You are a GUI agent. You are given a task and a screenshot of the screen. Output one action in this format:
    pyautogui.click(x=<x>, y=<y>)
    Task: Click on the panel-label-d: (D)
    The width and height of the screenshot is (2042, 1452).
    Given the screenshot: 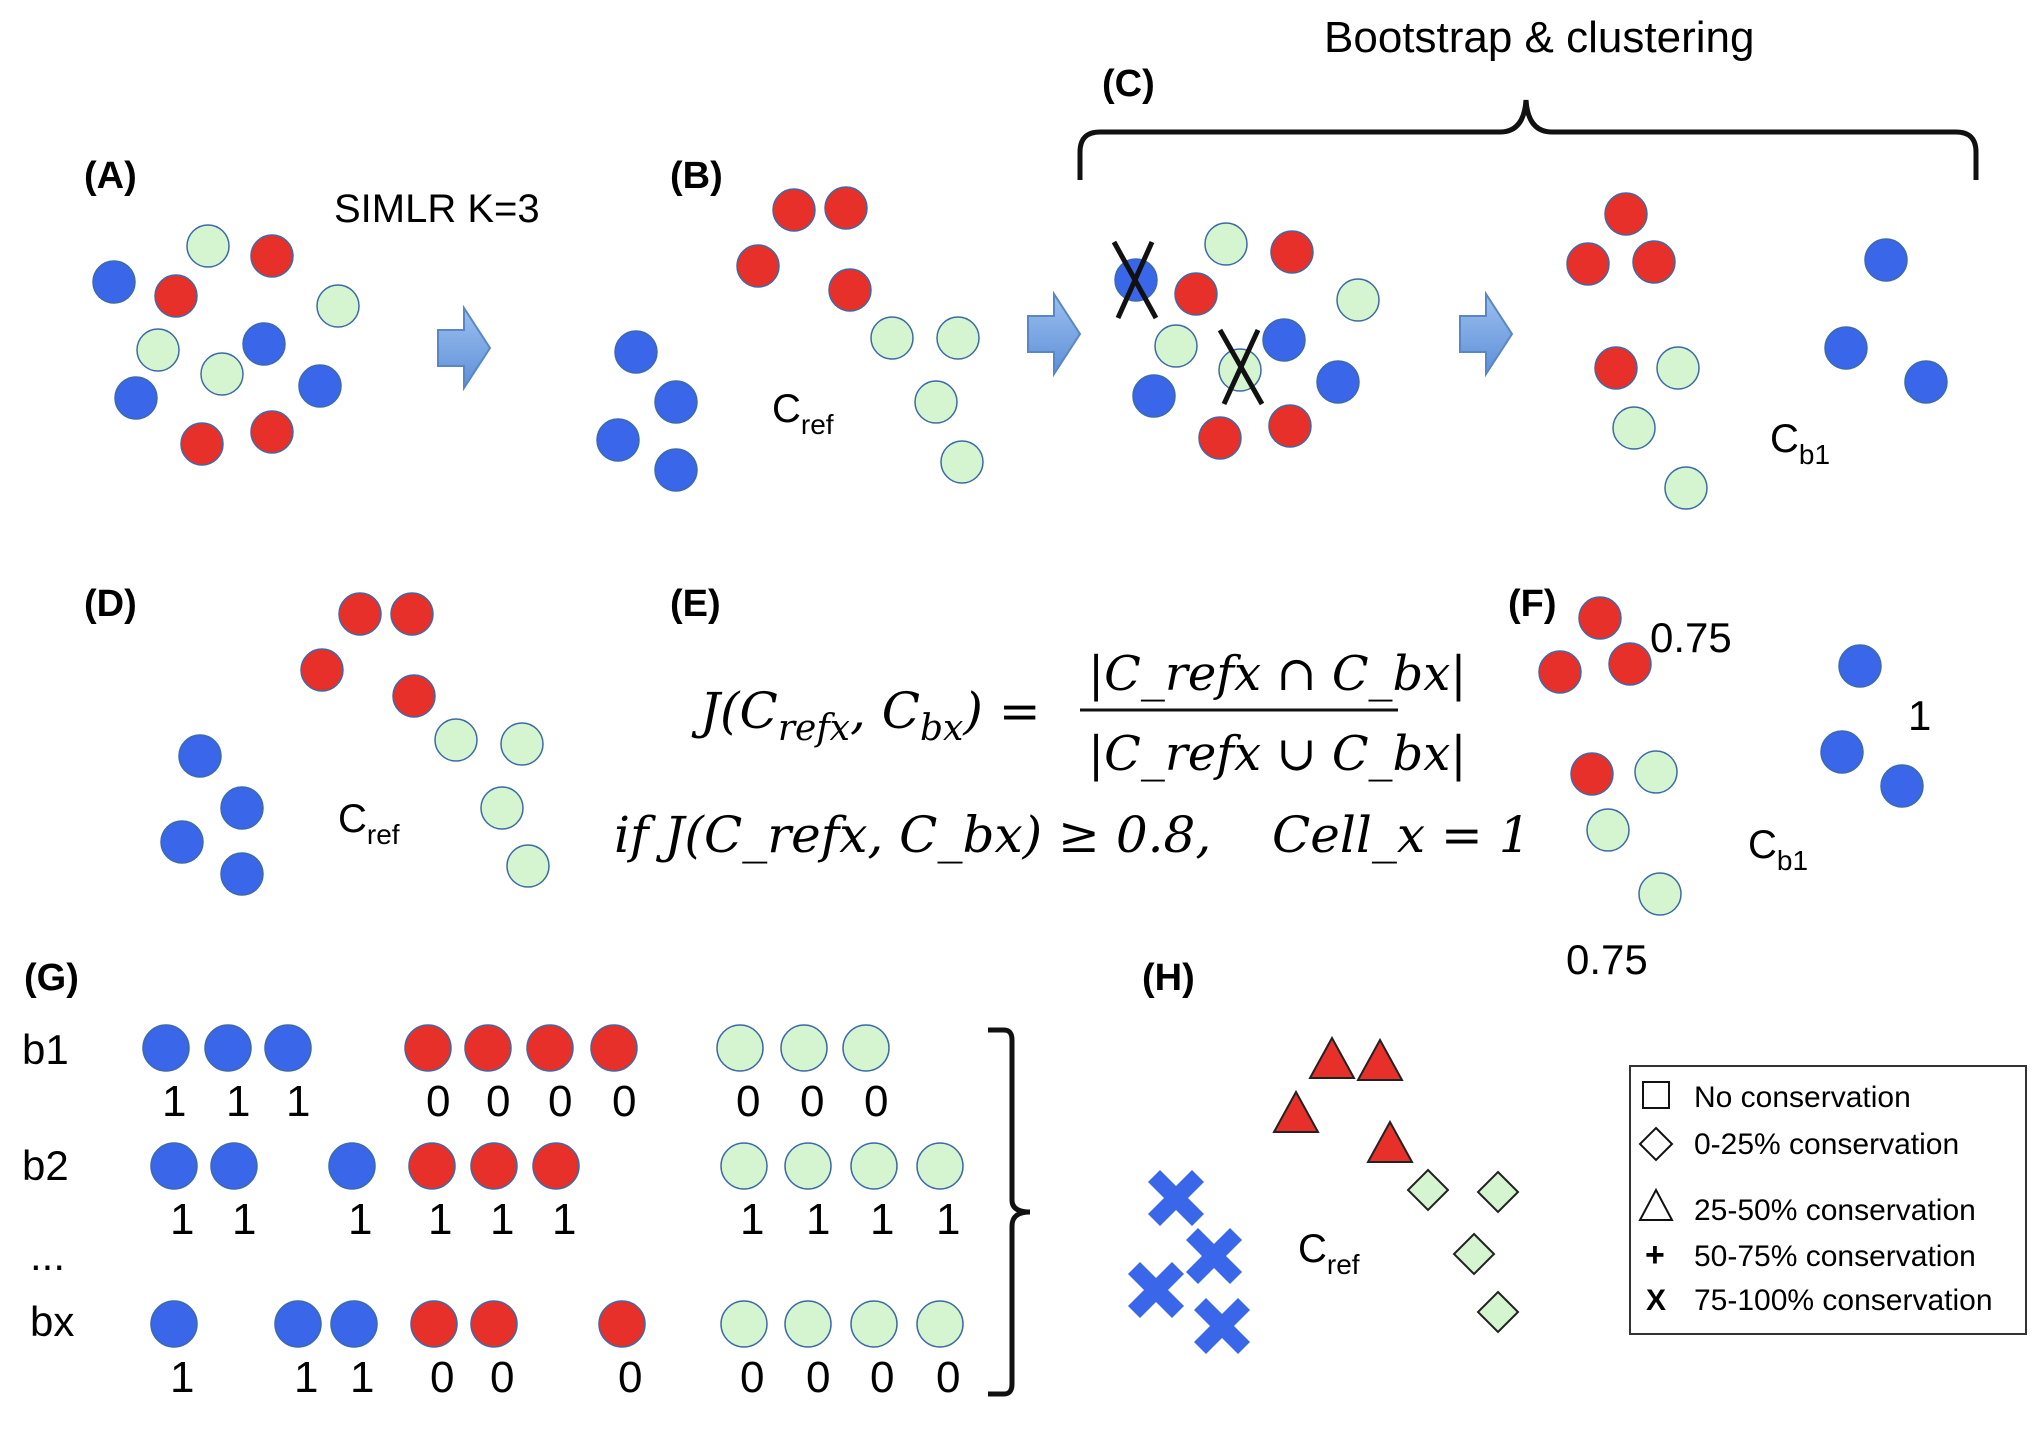 What is the action you would take?
    pyautogui.click(x=110, y=604)
    